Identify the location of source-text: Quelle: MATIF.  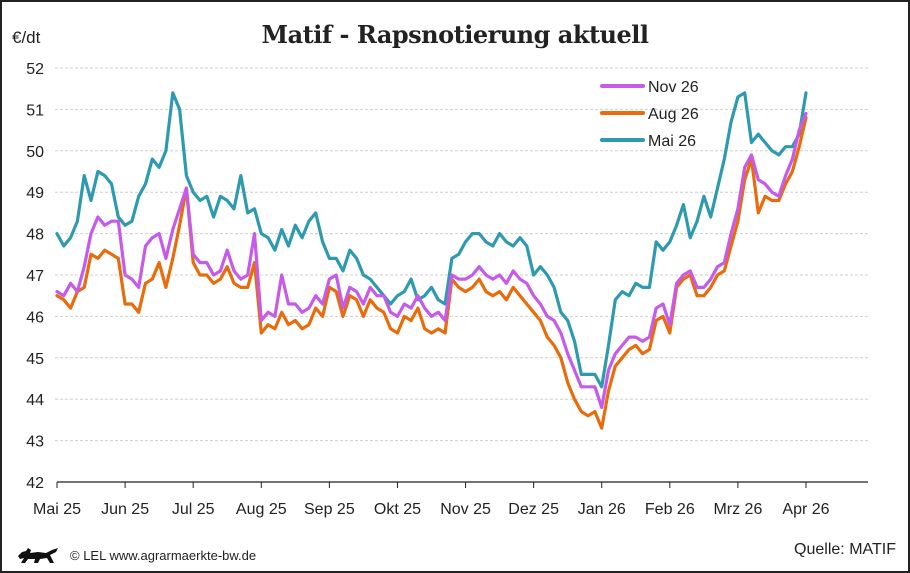
(845, 549).